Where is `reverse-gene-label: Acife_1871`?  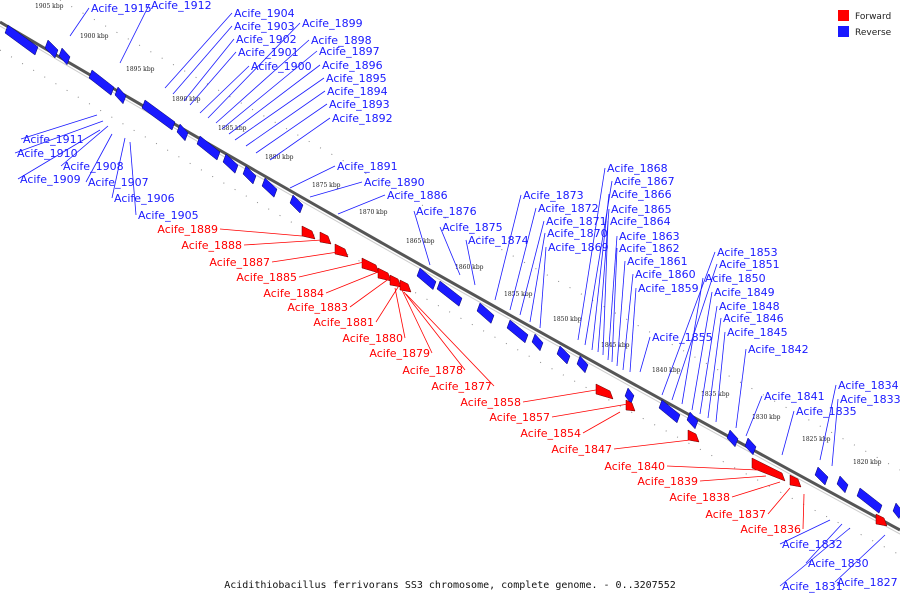
reverse-gene-label: Acife_1871 is located at coordinates (576, 221).